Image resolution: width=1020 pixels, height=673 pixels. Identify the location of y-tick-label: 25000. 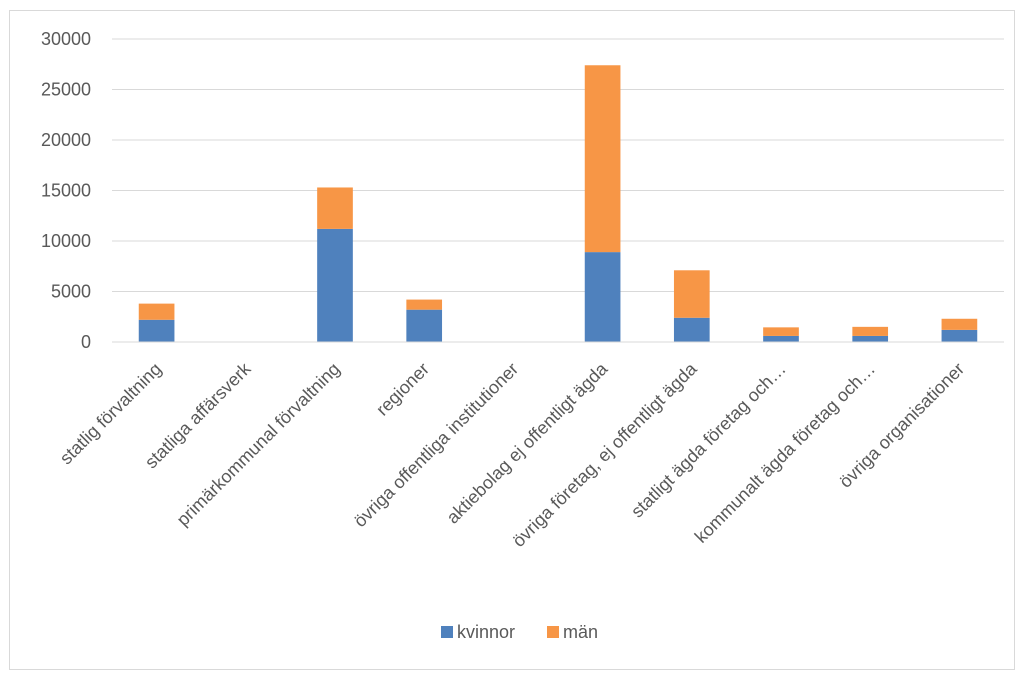
(66, 90).